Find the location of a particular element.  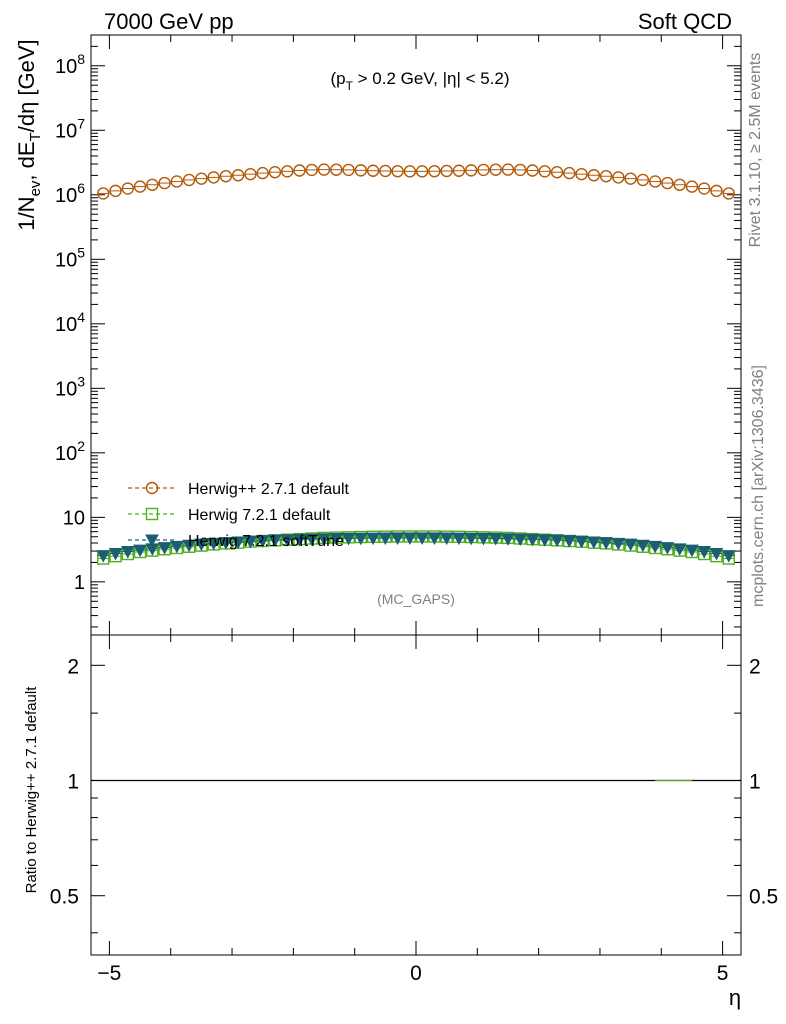

main-y-tick-label: 10⁸ is located at coordinates (70, 64).